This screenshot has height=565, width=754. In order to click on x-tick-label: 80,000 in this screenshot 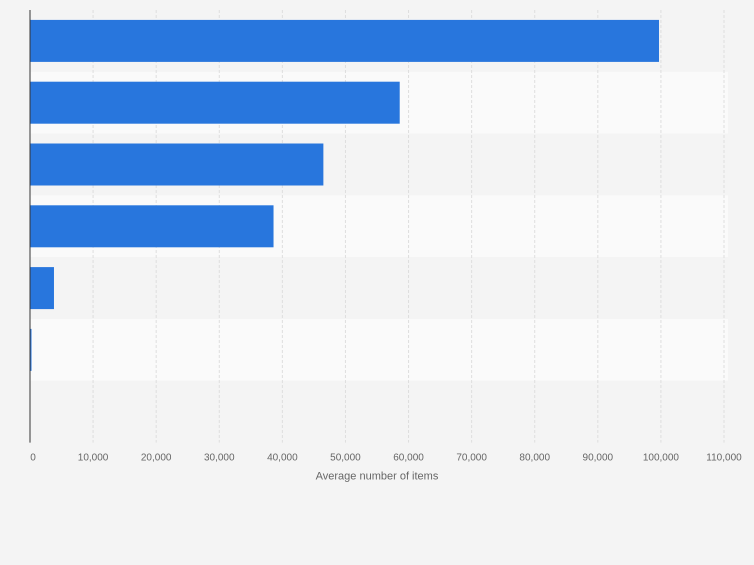, I will do `click(534, 458)`.